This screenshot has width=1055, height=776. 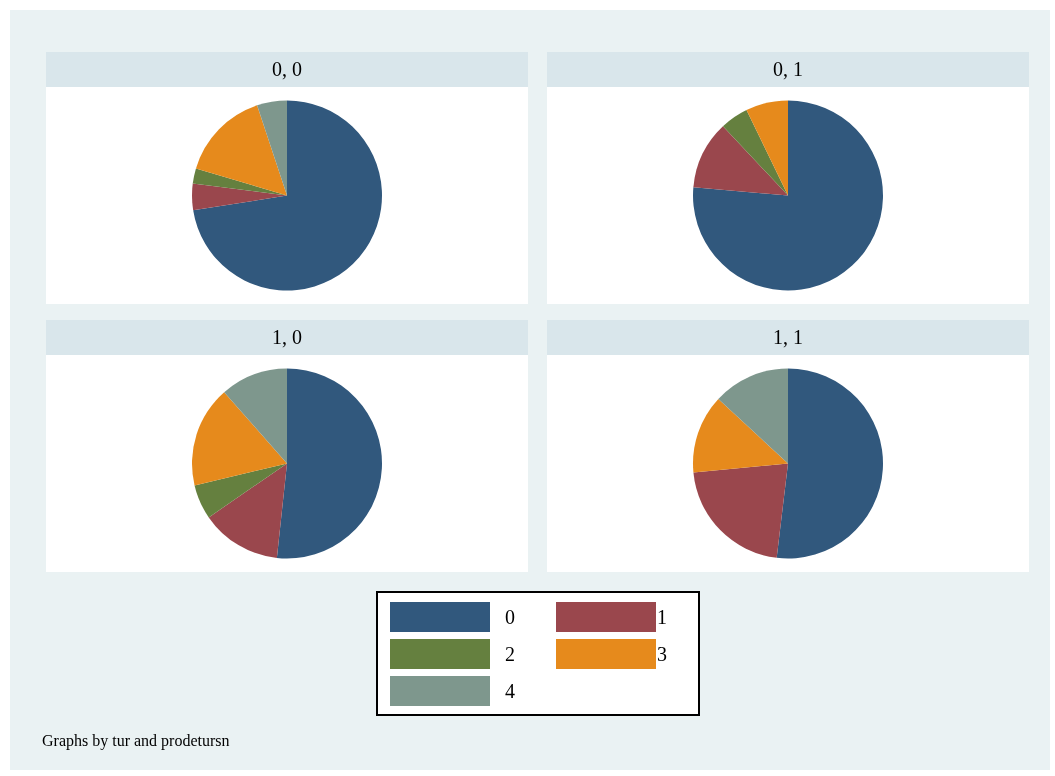 What do you see at coordinates (510, 617) in the screenshot?
I see `legend-label: 0` at bounding box center [510, 617].